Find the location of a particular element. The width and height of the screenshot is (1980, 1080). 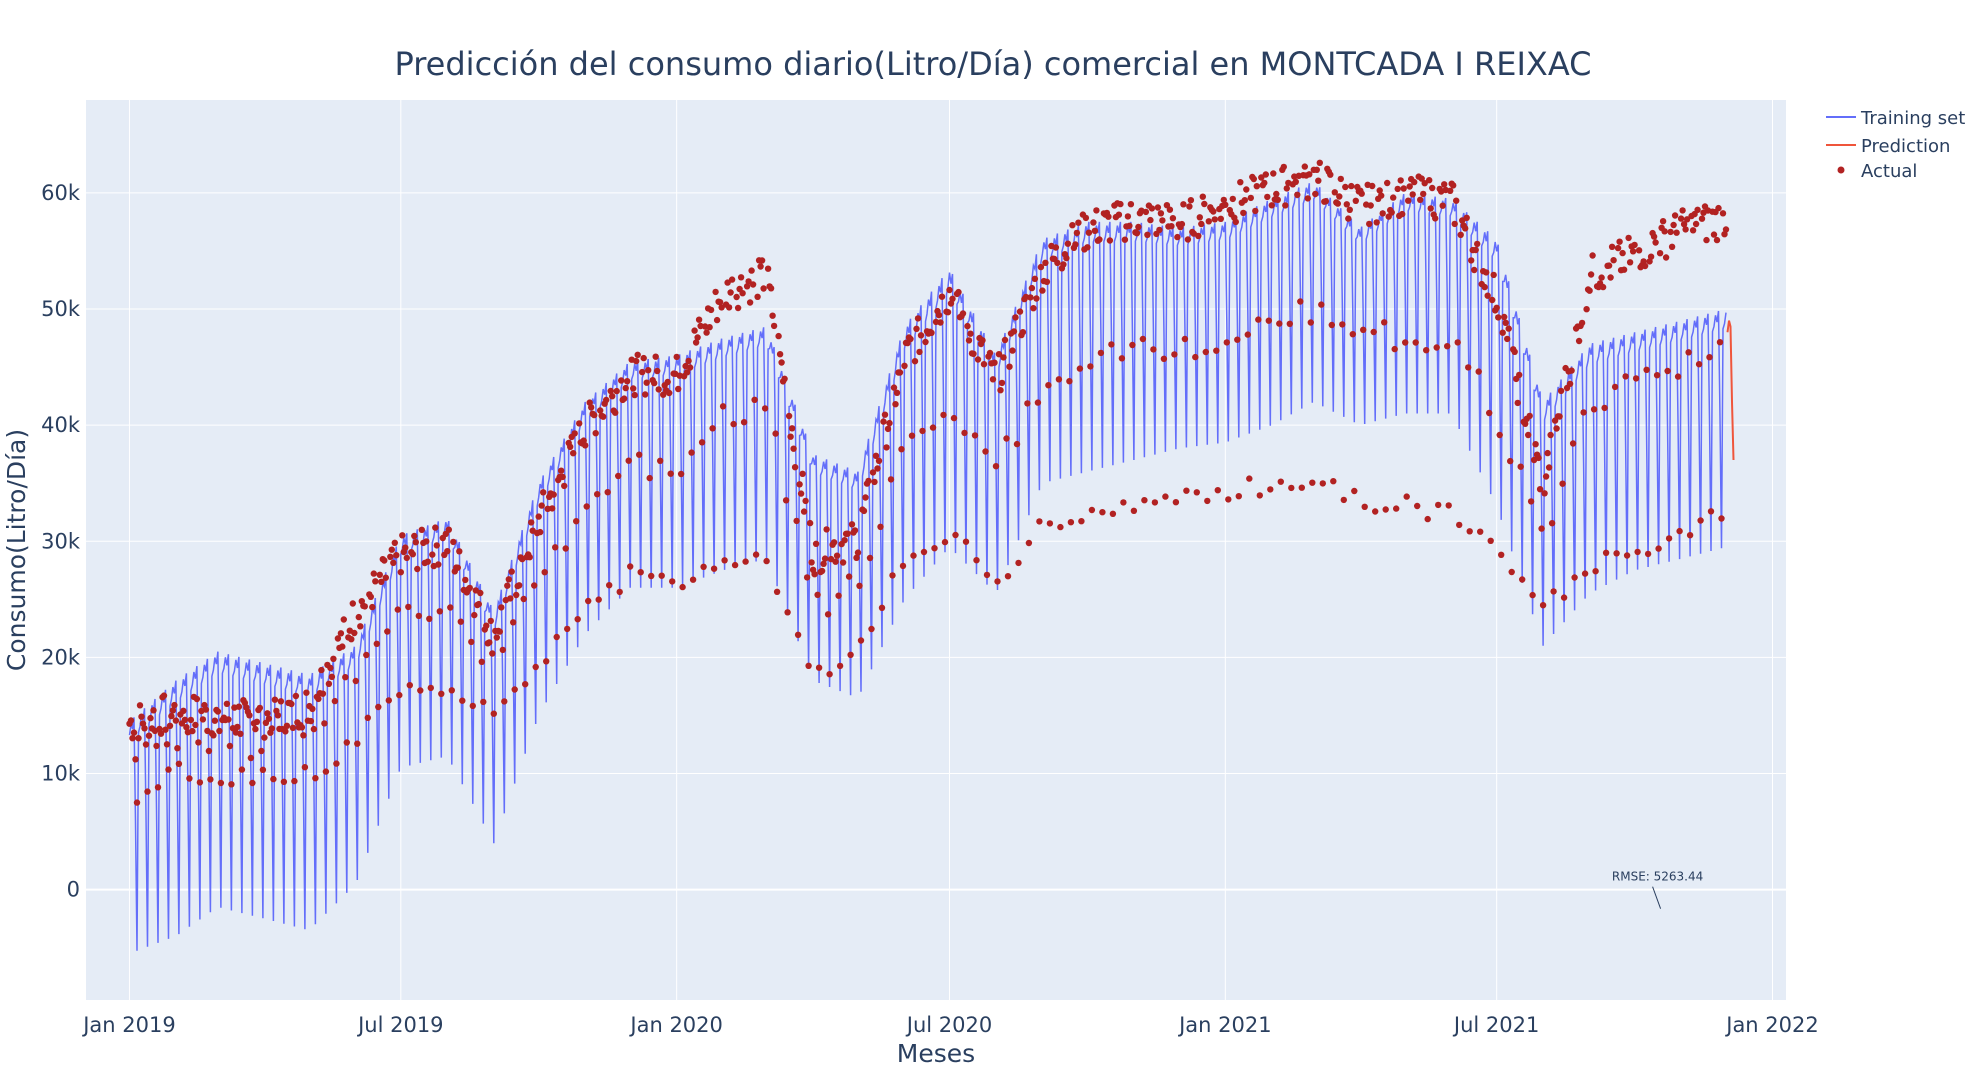

legend-item-actual: Actual is located at coordinates (1877, 171).